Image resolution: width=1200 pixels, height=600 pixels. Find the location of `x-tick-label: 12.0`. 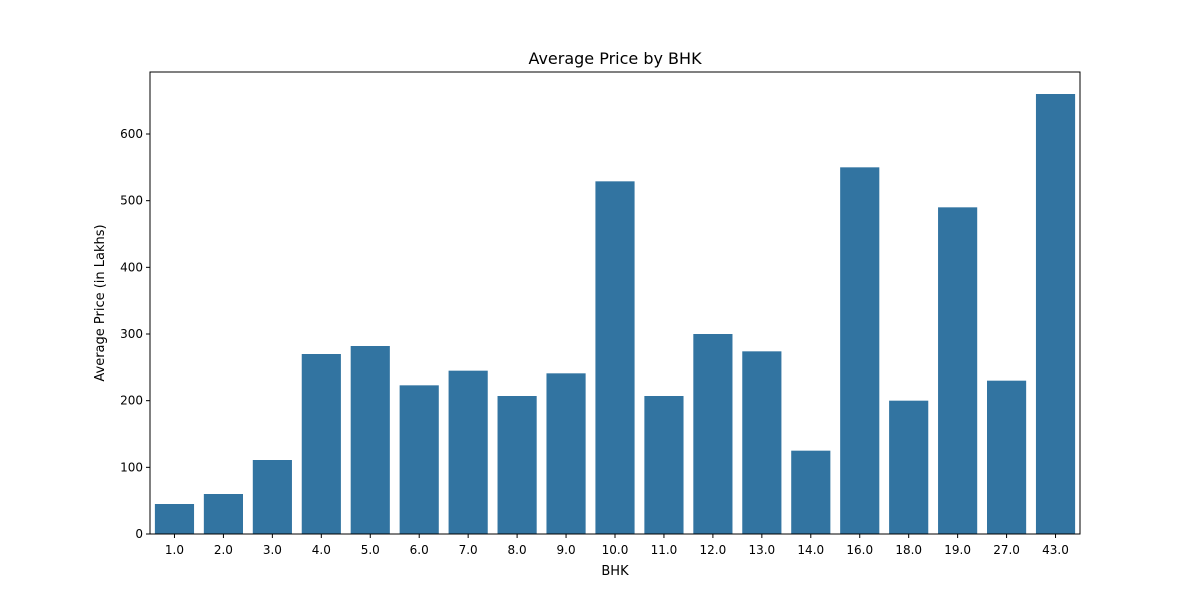

x-tick-label: 12.0 is located at coordinates (713, 550).